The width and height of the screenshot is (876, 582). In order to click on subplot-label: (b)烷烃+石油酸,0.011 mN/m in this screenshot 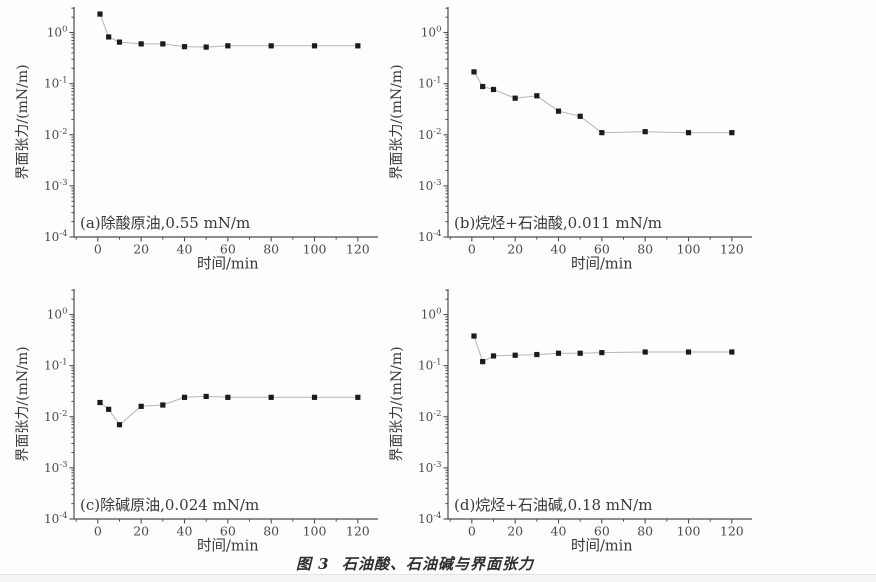, I will do `click(558, 223)`.